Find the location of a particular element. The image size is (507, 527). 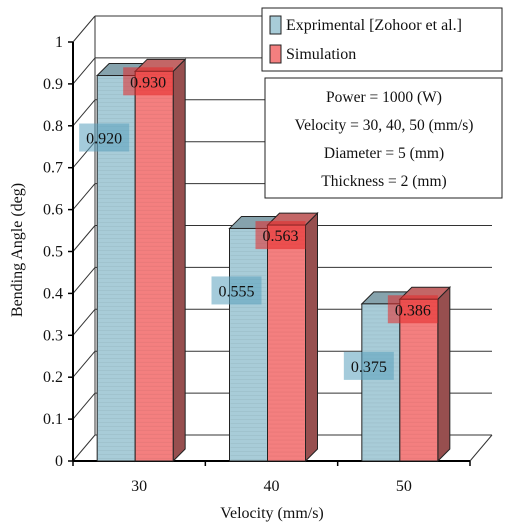

annotation-line: Diameter = 5 (mm) is located at coordinates (384, 153).